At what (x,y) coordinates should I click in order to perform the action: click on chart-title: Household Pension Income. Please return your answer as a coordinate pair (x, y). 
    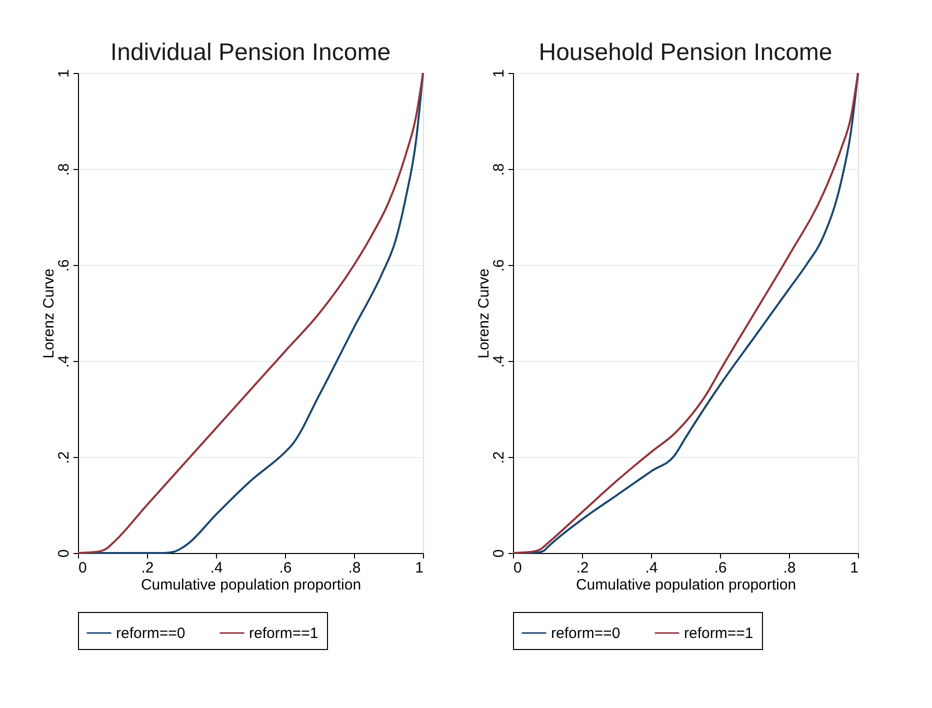
    Looking at the image, I should click on (685, 52).